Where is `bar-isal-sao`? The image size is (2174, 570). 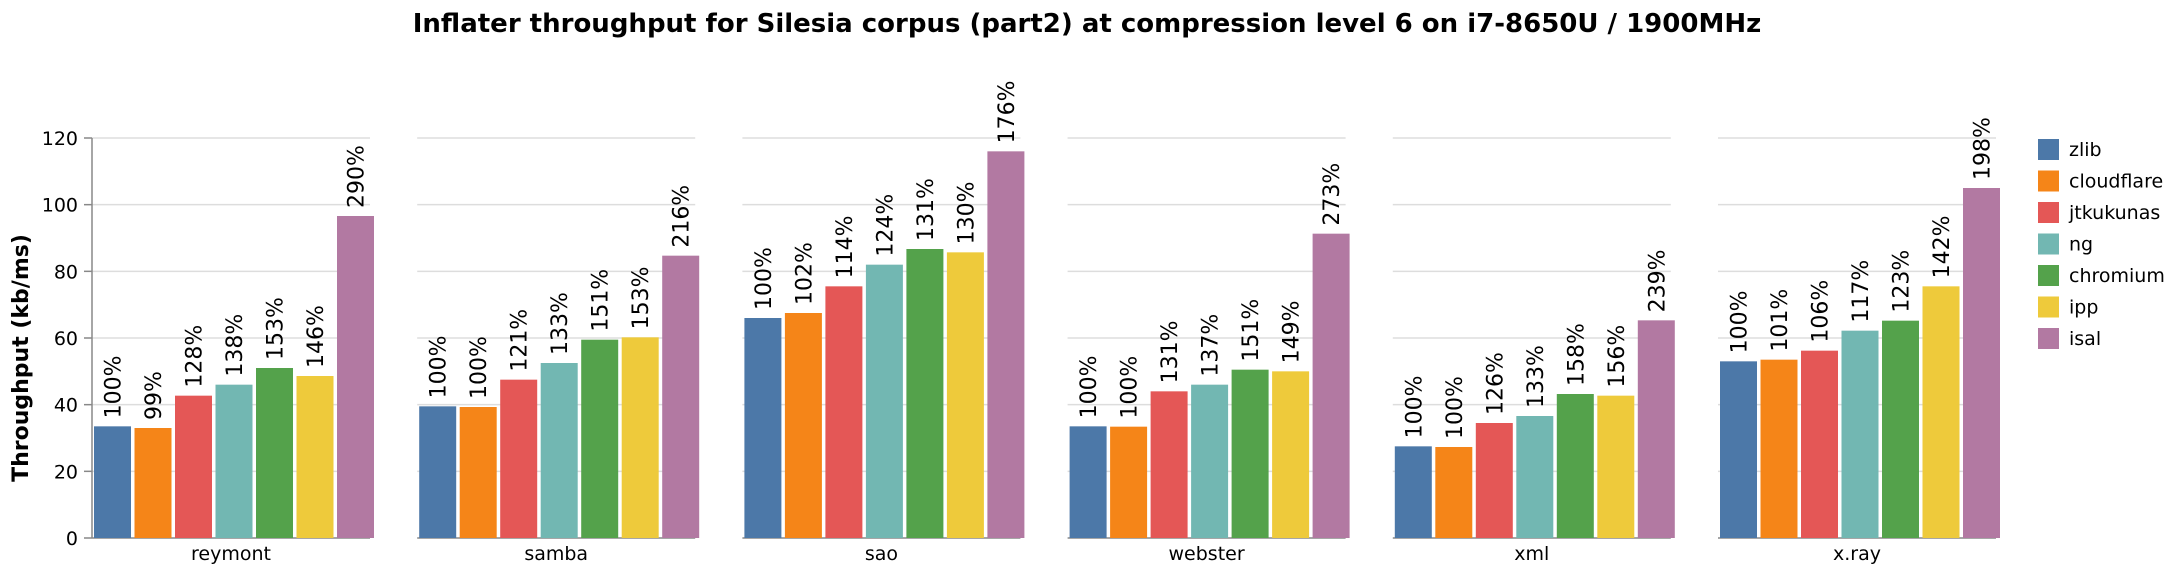 bar-isal-sao is located at coordinates (1006, 345).